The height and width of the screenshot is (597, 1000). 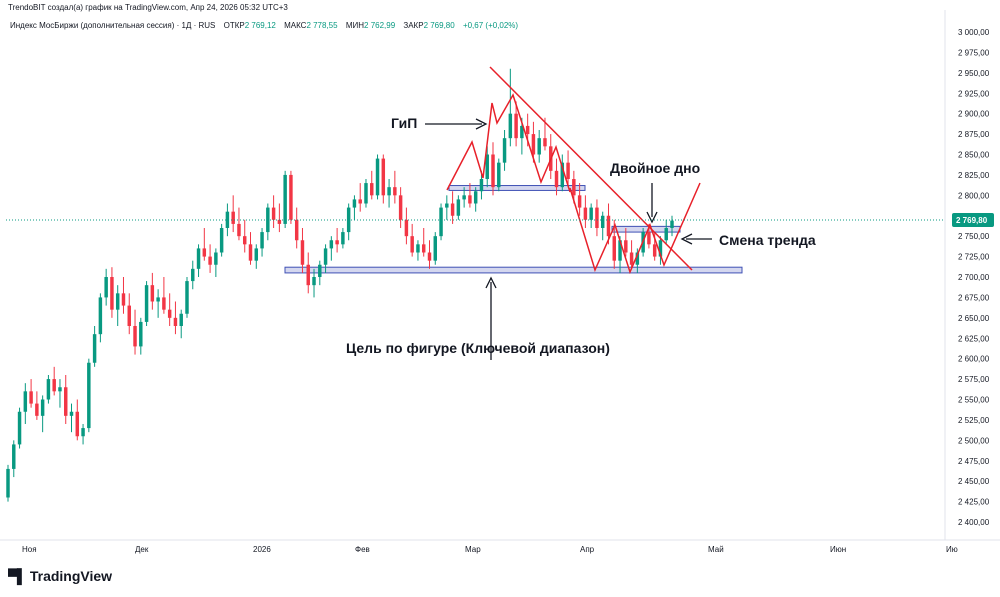 I want to click on neckline-zone, so click(x=517, y=188).